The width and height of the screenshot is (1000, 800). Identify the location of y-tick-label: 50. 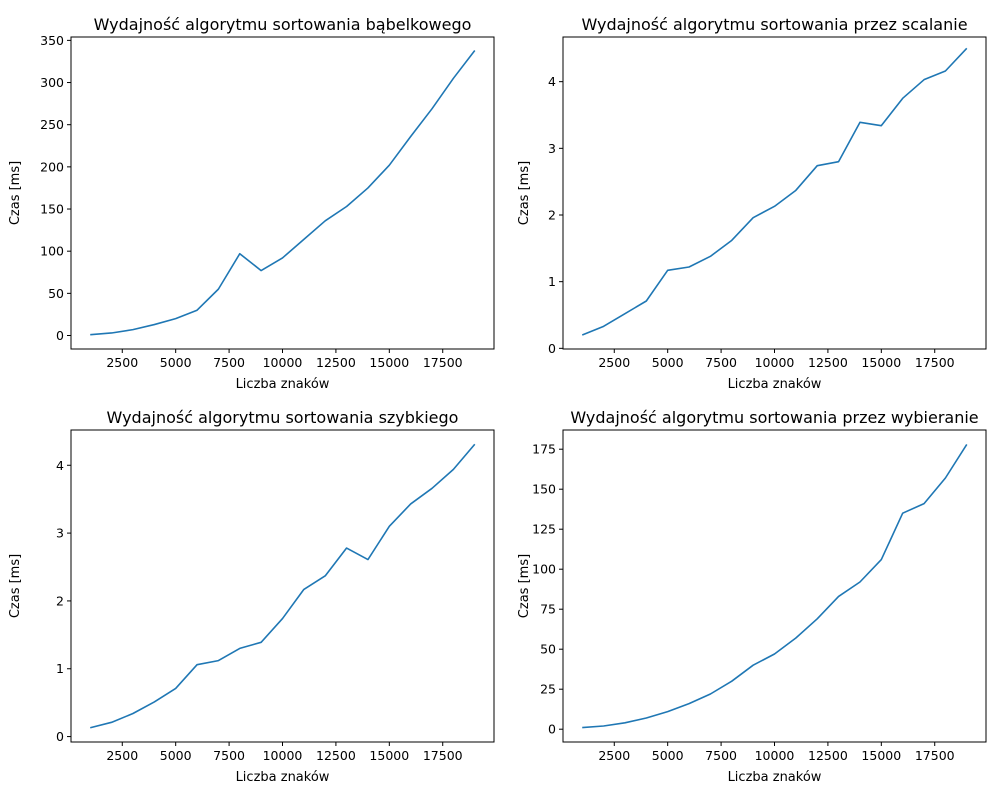
(56, 293).